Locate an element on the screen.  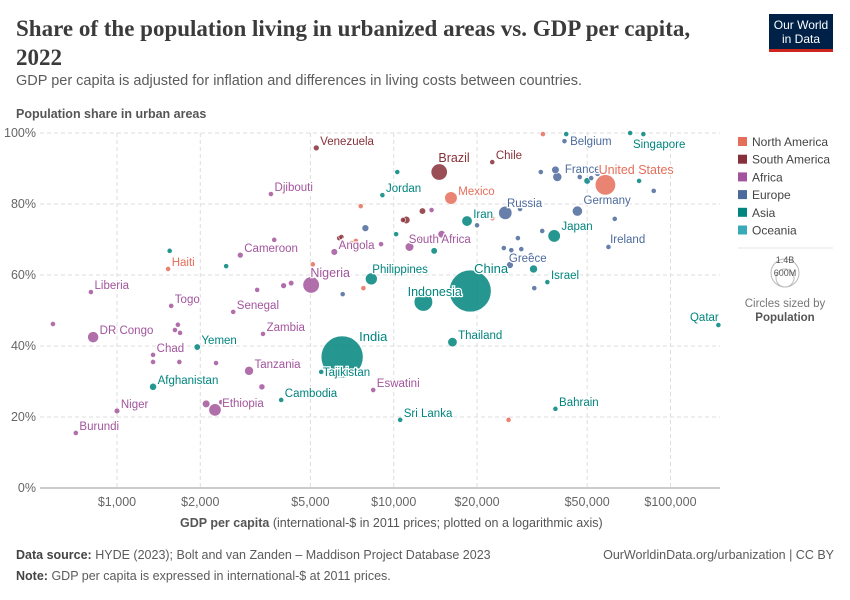
data-point-ireland is located at coordinates (608, 247).